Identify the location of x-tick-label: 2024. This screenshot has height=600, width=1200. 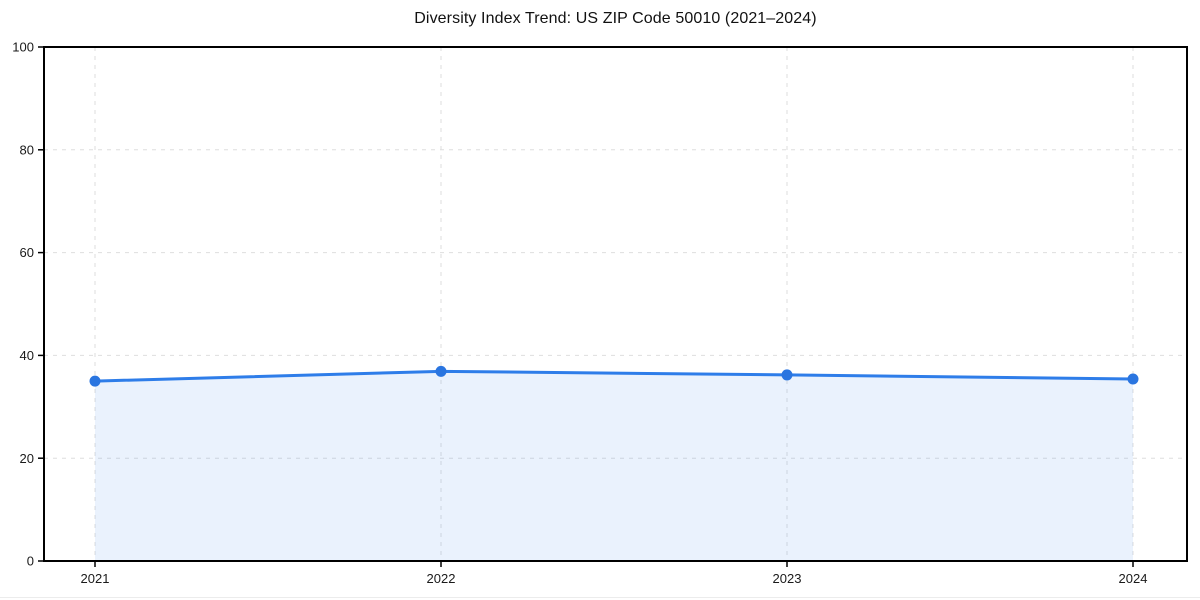
(1133, 578).